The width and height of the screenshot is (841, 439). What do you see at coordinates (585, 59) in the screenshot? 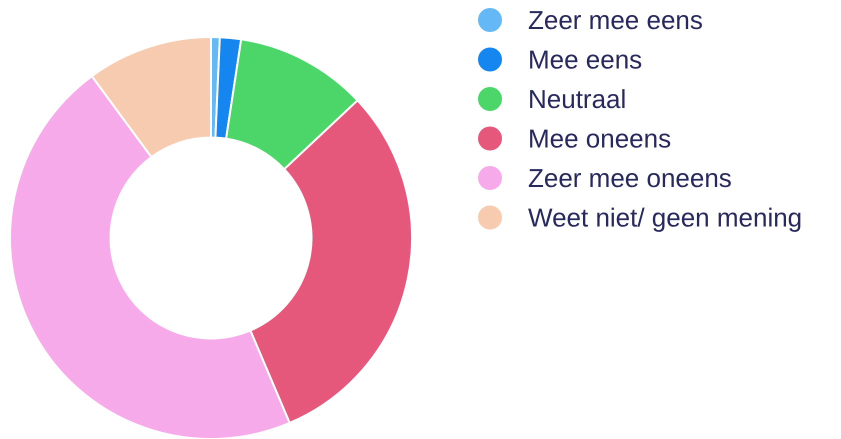
I see `legend-label: Mee eens` at bounding box center [585, 59].